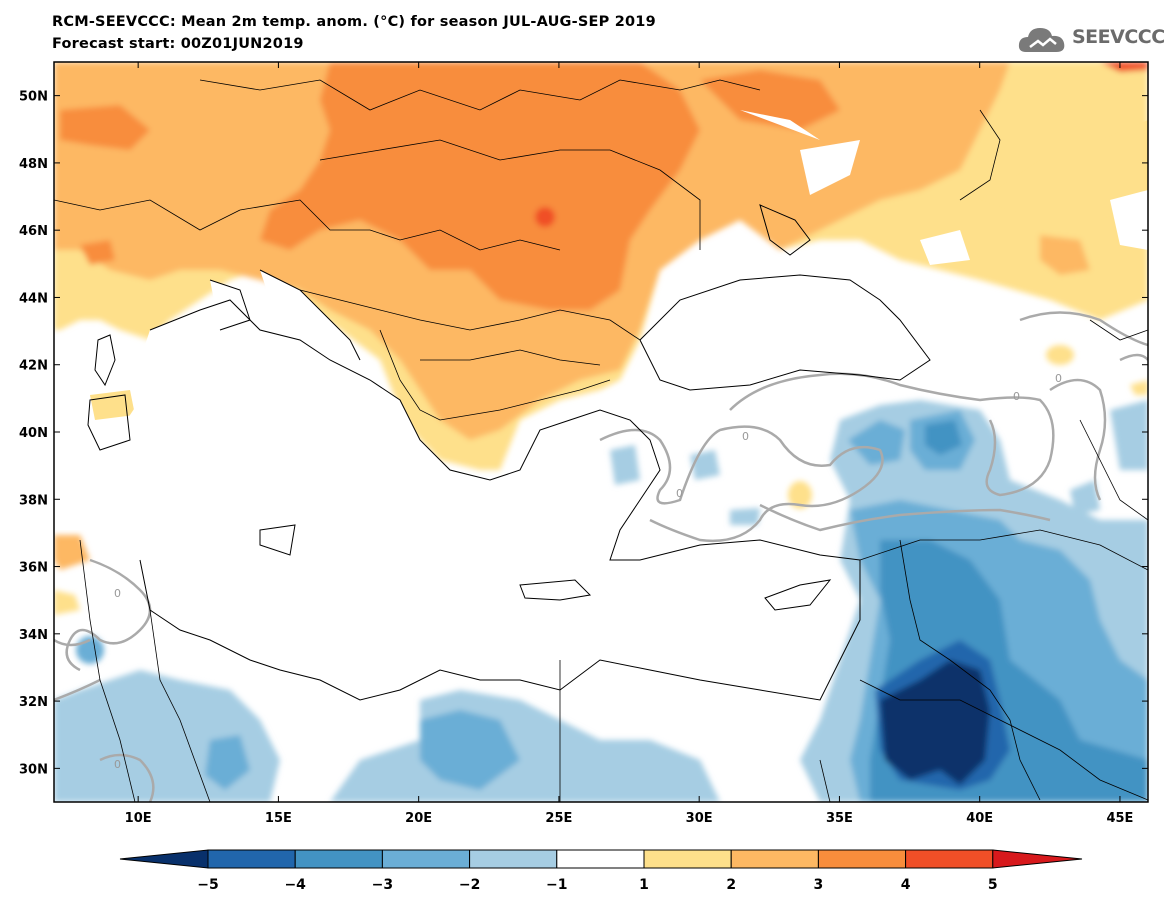 The image size is (1165, 907). What do you see at coordinates (418, 818) in the screenshot?
I see `lon-tick-label: 20E` at bounding box center [418, 818].